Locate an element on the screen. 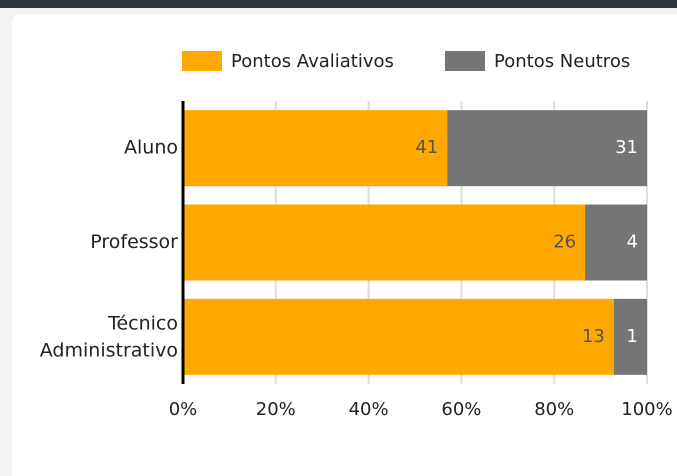 Image resolution: width=677 pixels, height=476 pixels. x-tick-label: 80% is located at coordinates (554, 409).